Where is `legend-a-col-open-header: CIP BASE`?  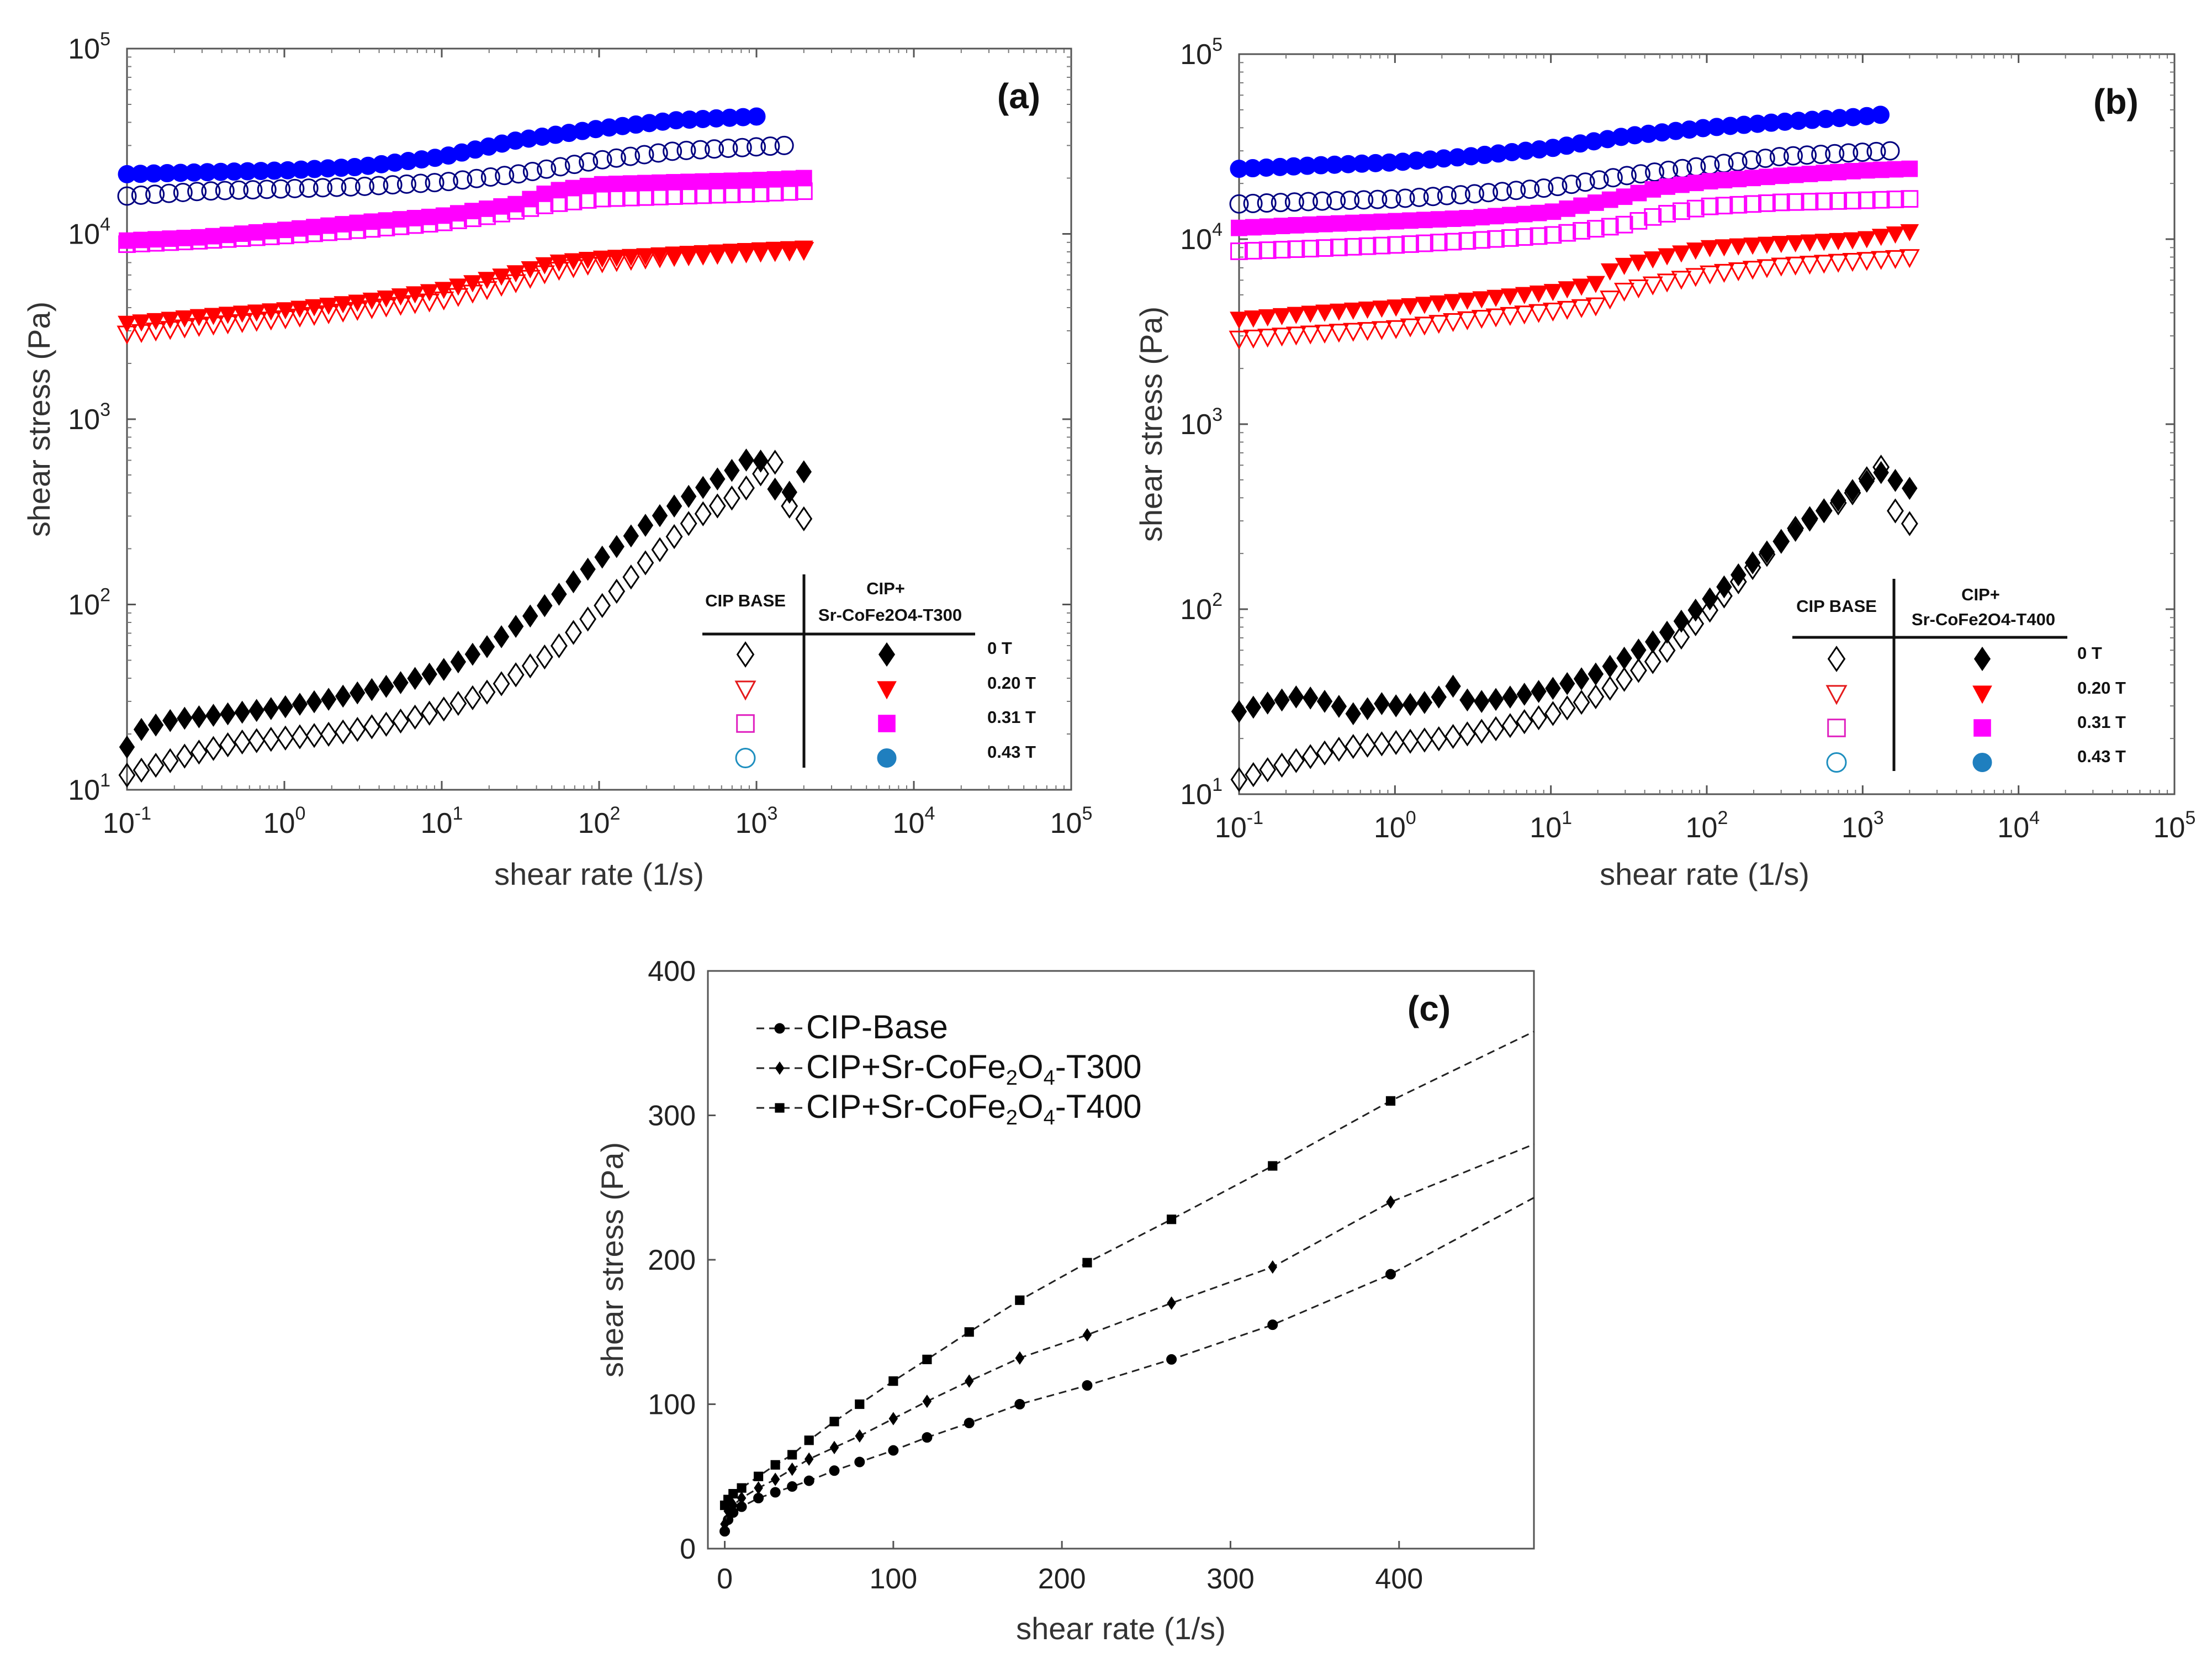 legend-a-col-open-header: CIP BASE is located at coordinates (746, 600).